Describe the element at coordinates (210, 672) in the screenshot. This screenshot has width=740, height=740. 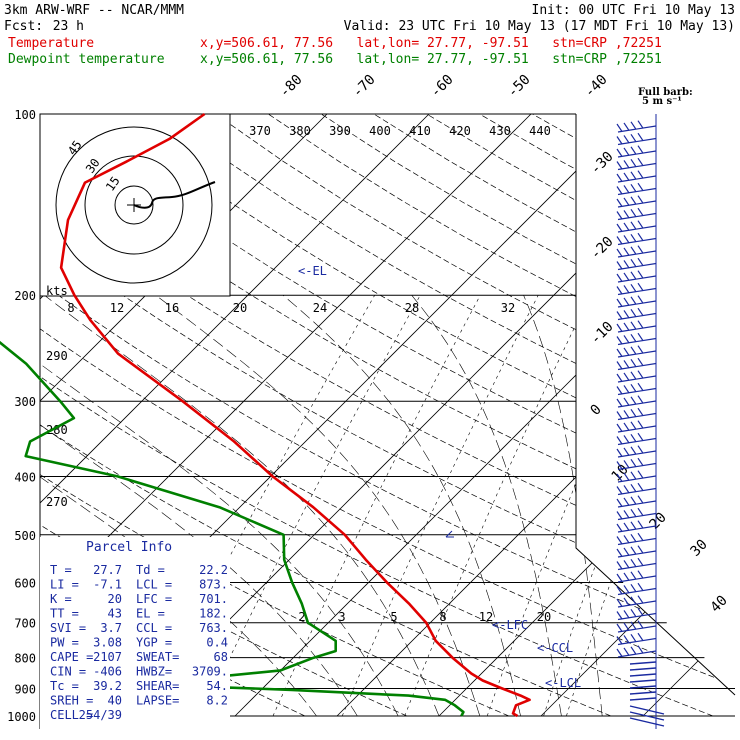
I see `parcel-info-cell: 3709.` at that location.